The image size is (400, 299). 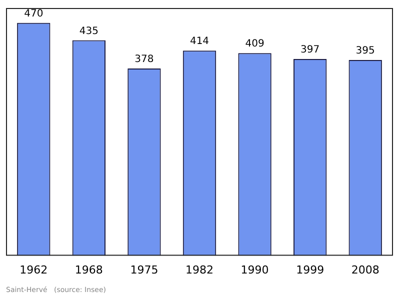 I want to click on x-tick-label: 1999, so click(x=310, y=269).